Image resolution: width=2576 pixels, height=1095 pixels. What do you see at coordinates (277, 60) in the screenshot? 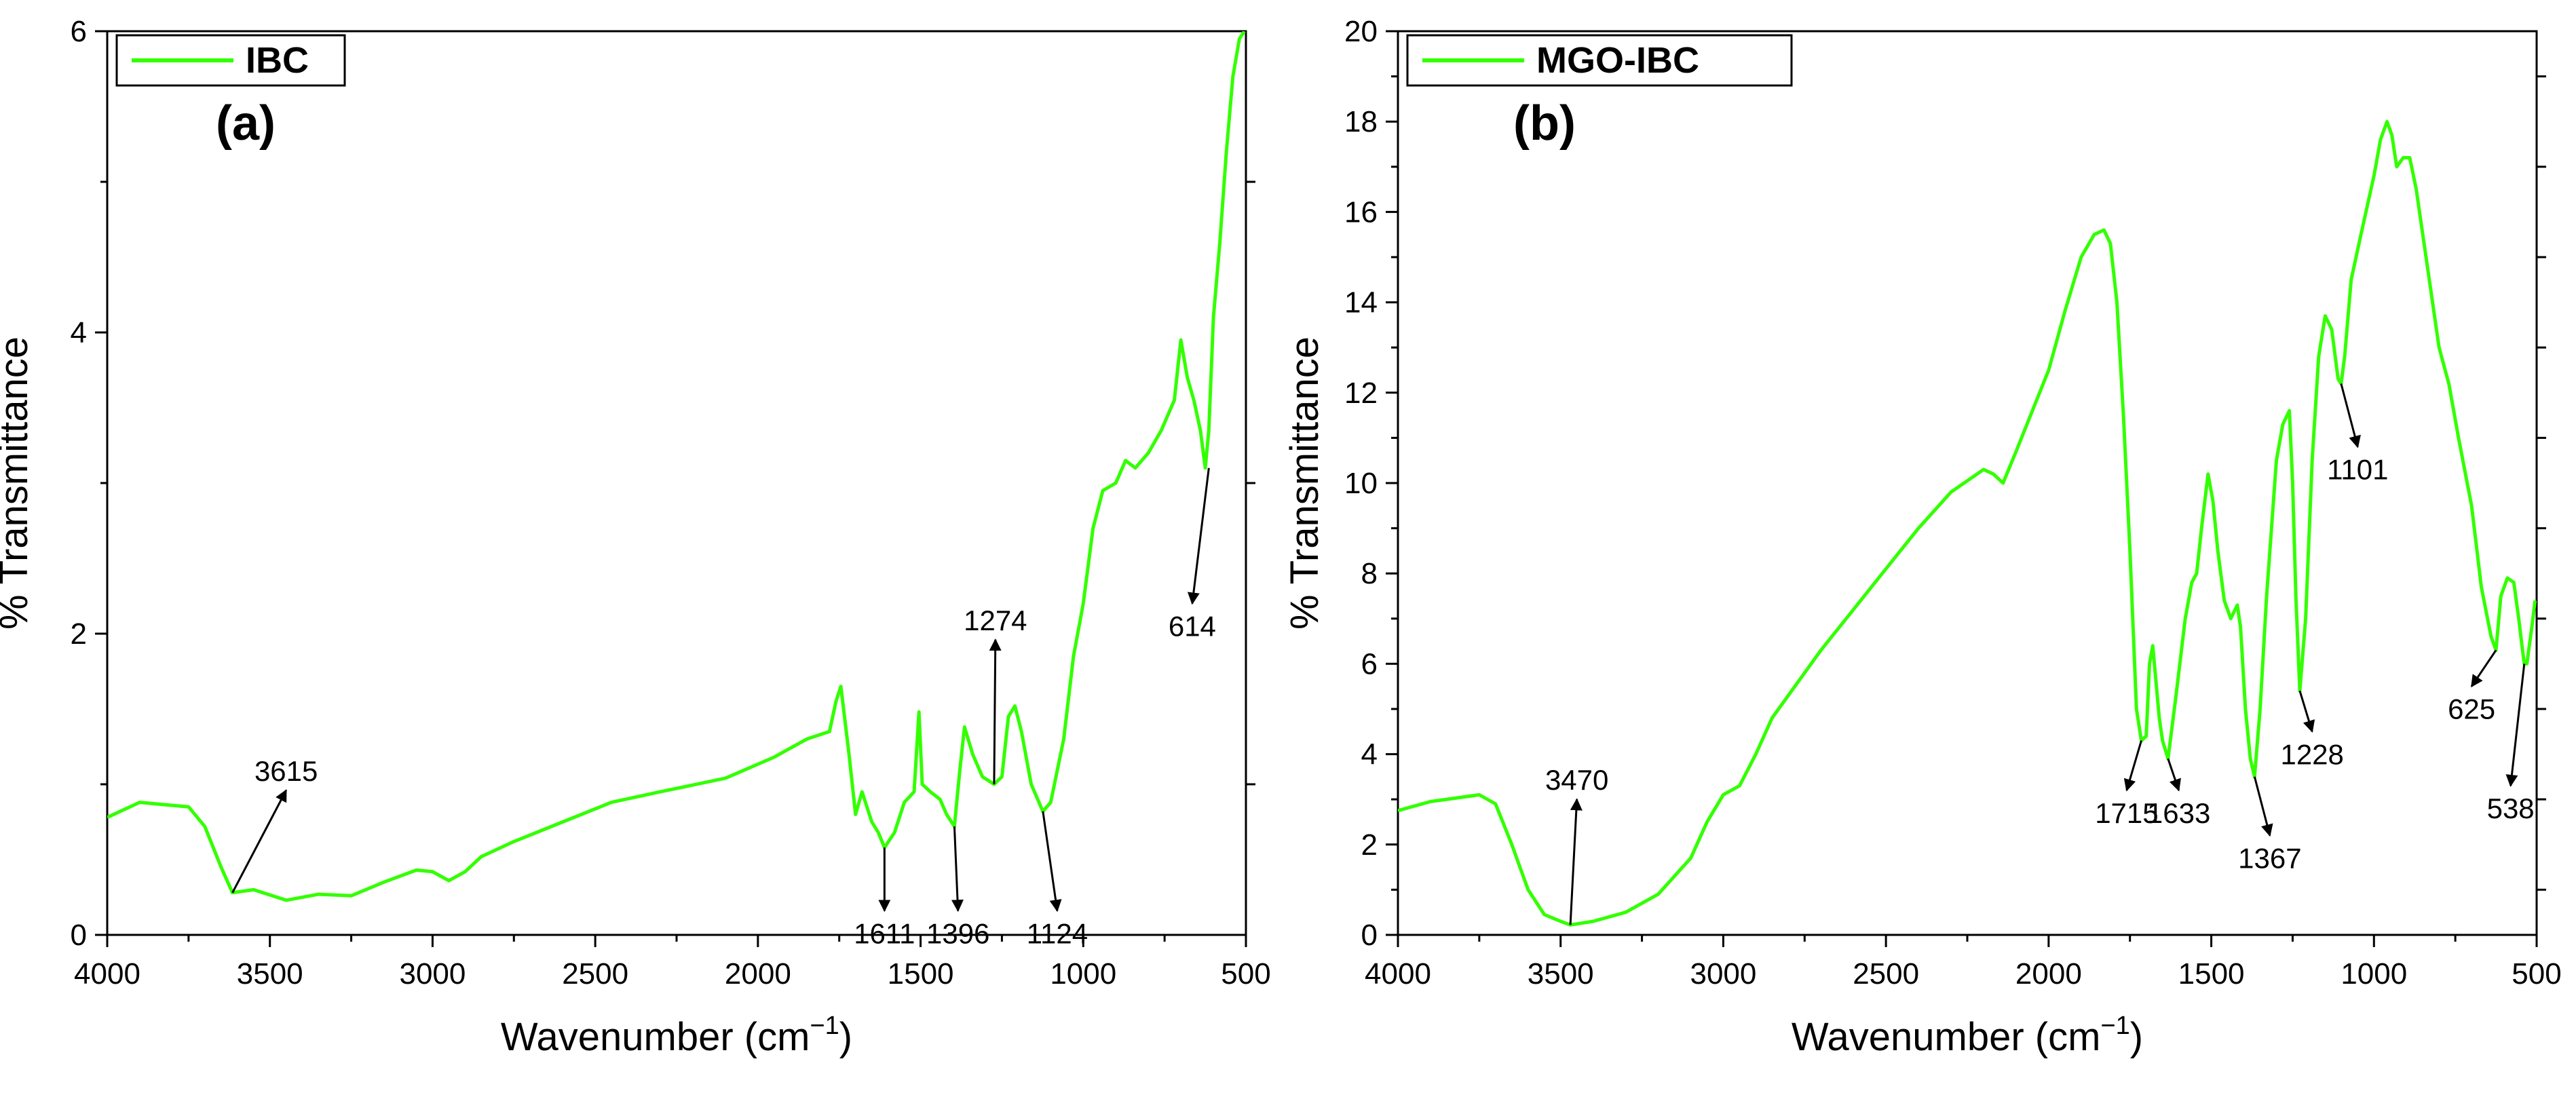
I see `legend-label: IBC` at bounding box center [277, 60].